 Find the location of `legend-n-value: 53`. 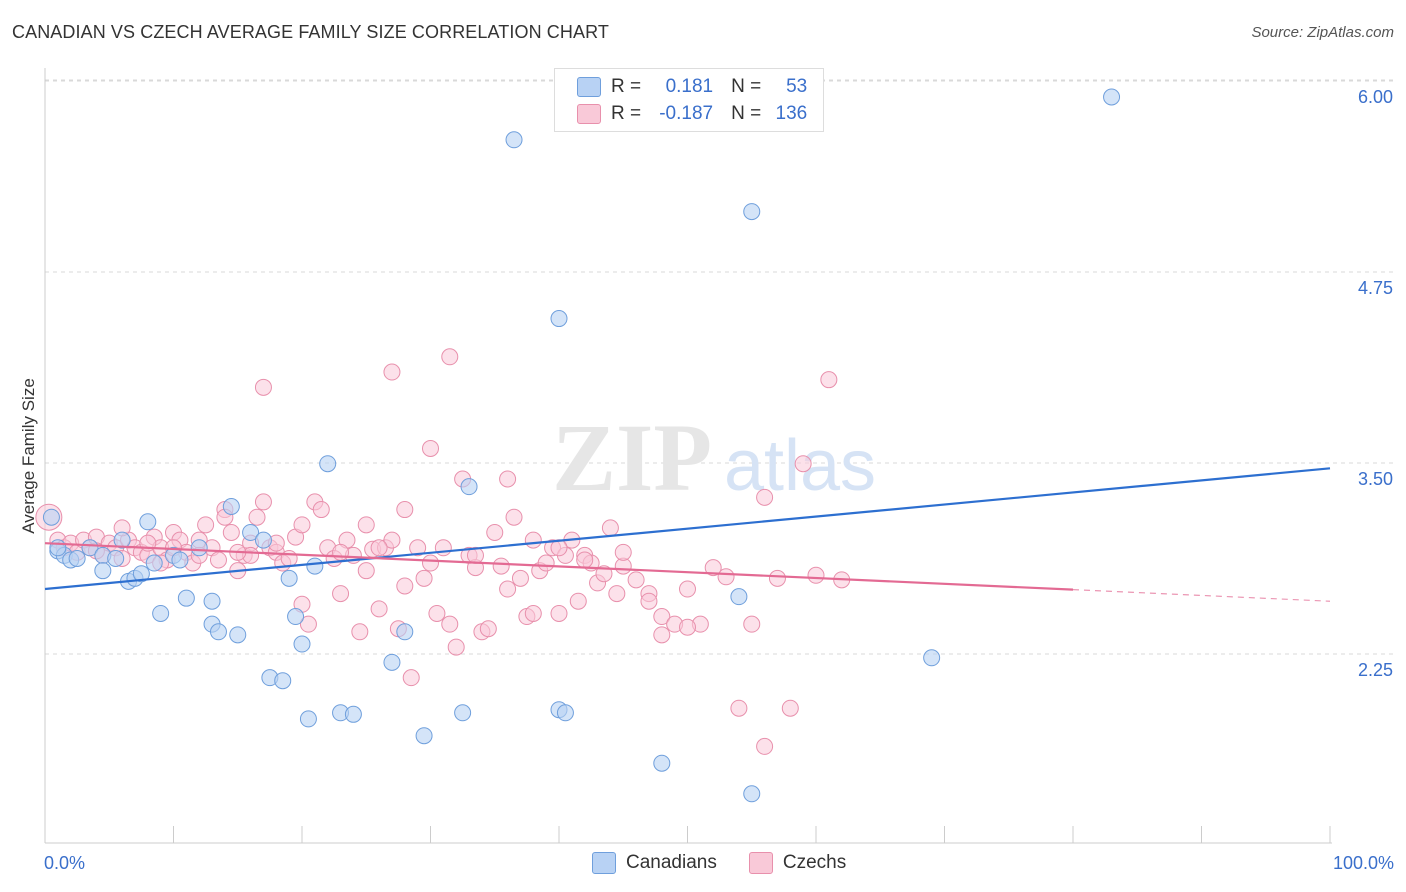

legend-n-value: 53 is located at coordinates (797, 86).